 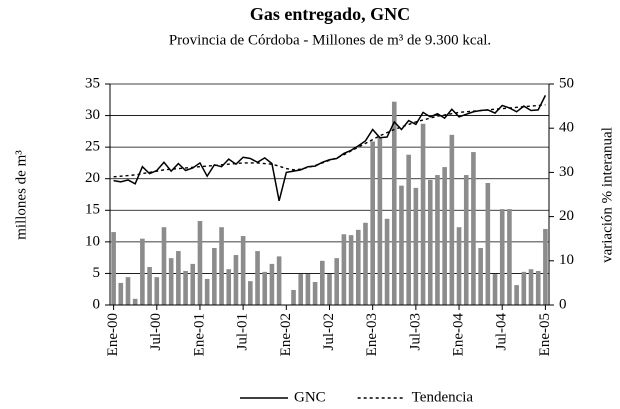 I want to click on x-tick-label: Ene-03, so click(x=372, y=334).